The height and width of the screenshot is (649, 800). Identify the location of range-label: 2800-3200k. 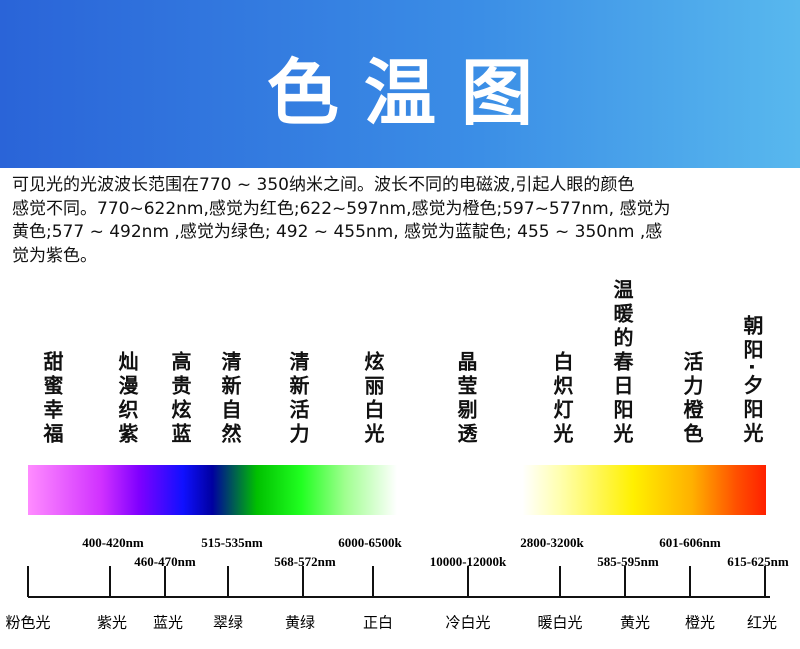
(552, 542).